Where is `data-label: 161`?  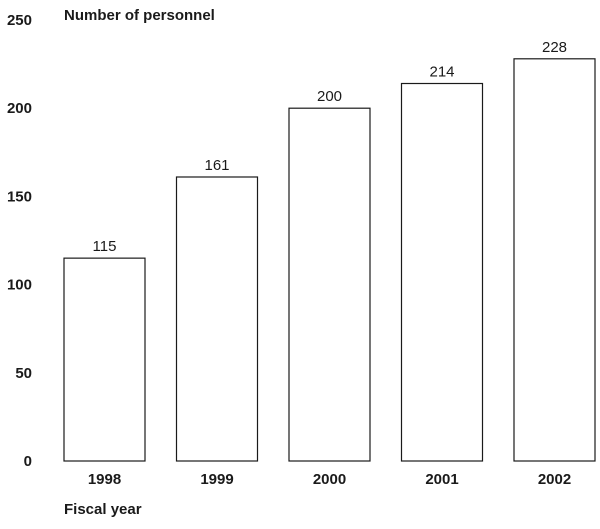
data-label: 161 is located at coordinates (216, 165).